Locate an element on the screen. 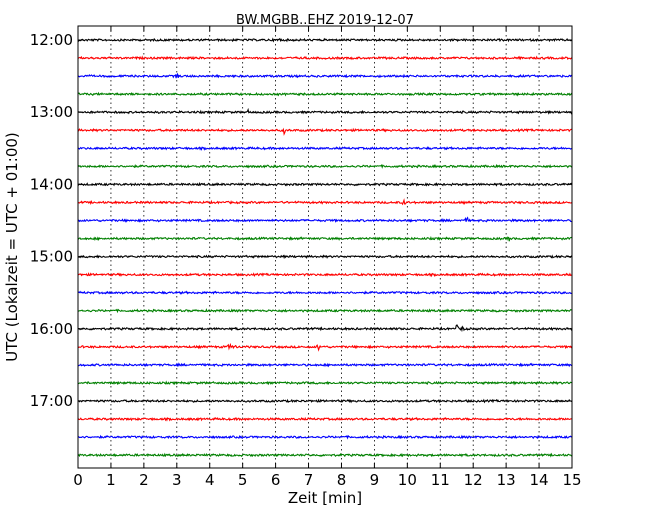  y-axis-label: UTC (Lokalzeit = UTC + 01:00) is located at coordinates (12, 247).